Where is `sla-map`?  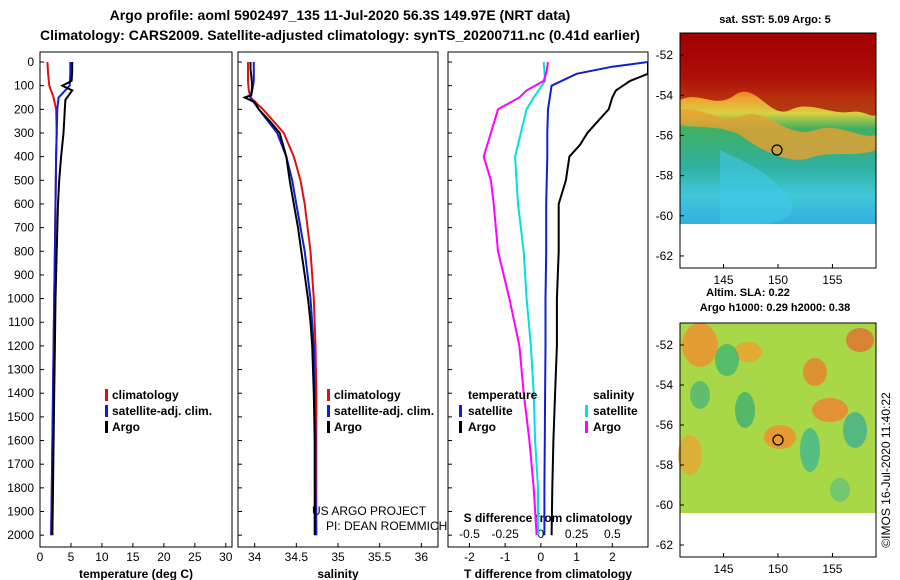
sla-map is located at coordinates (777, 440).